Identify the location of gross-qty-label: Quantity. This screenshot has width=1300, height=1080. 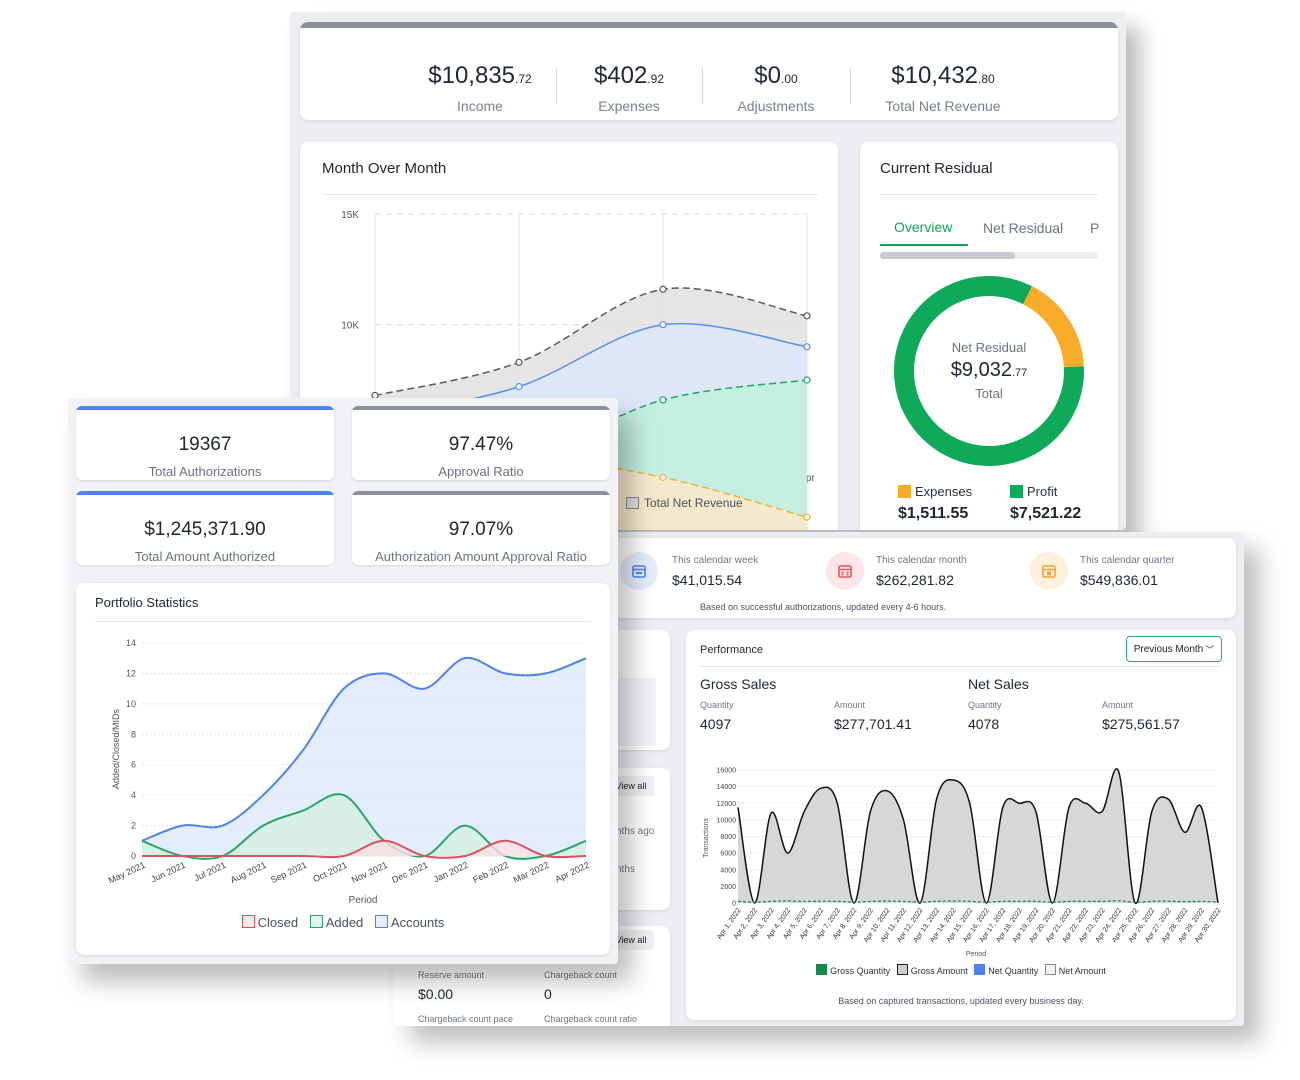
(717, 705).